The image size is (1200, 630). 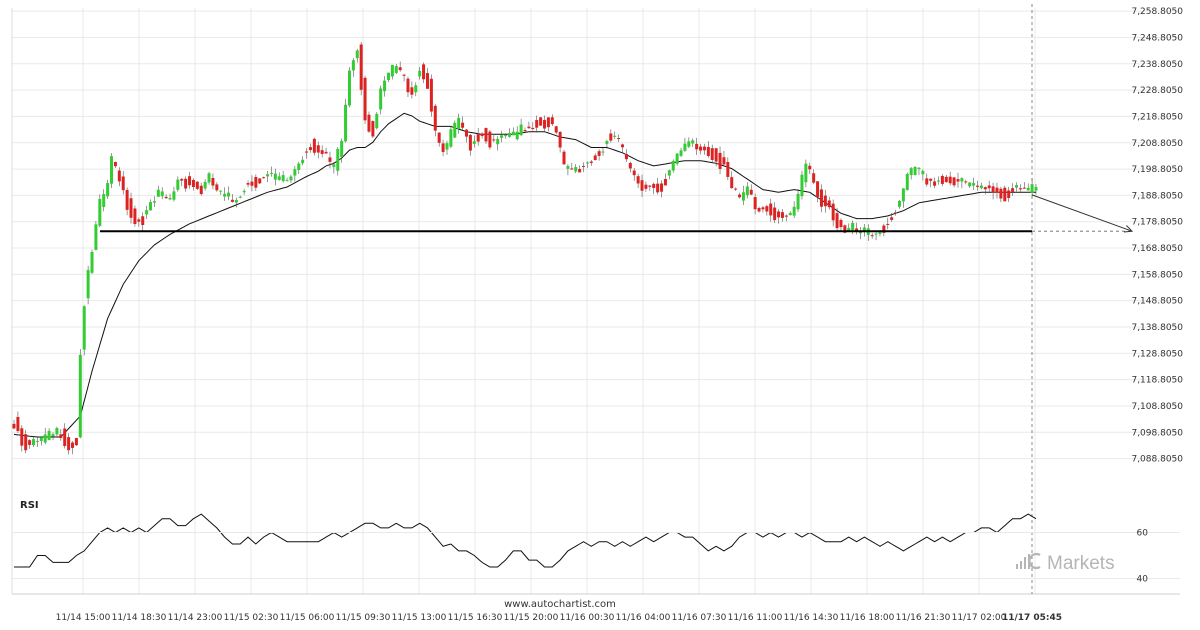 What do you see at coordinates (1157, 91) in the screenshot?
I see `price-tick-label: 7,228.8050` at bounding box center [1157, 91].